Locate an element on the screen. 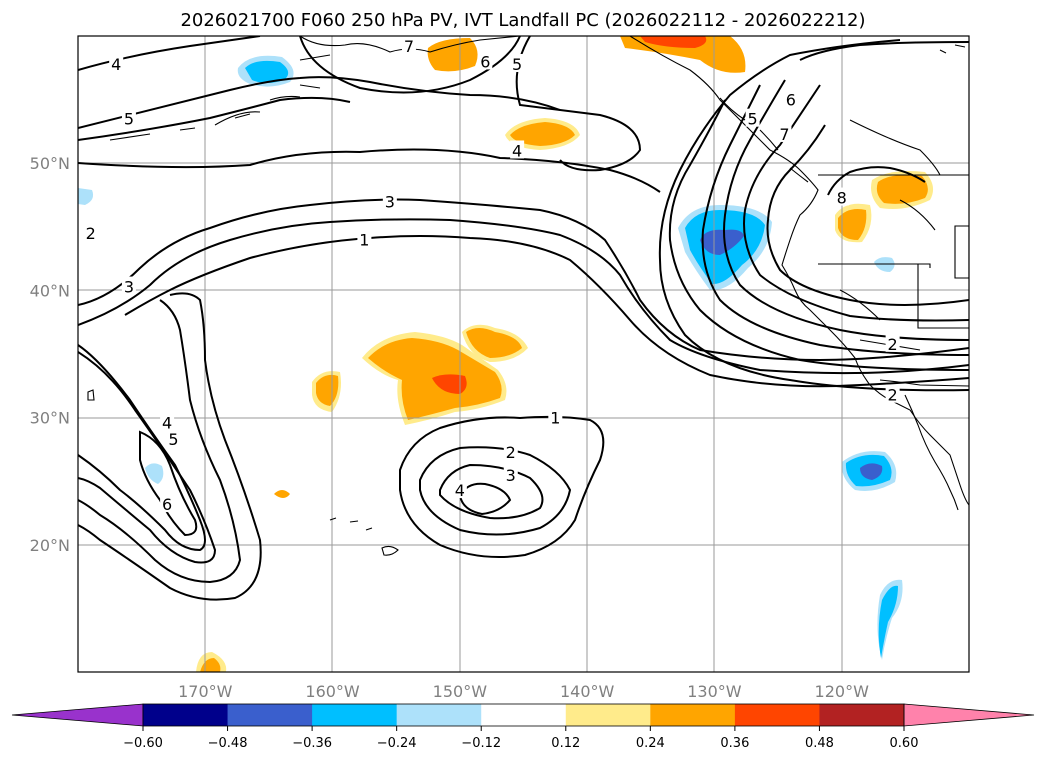  lon-tick-label: 150°W is located at coordinates (460, 691).